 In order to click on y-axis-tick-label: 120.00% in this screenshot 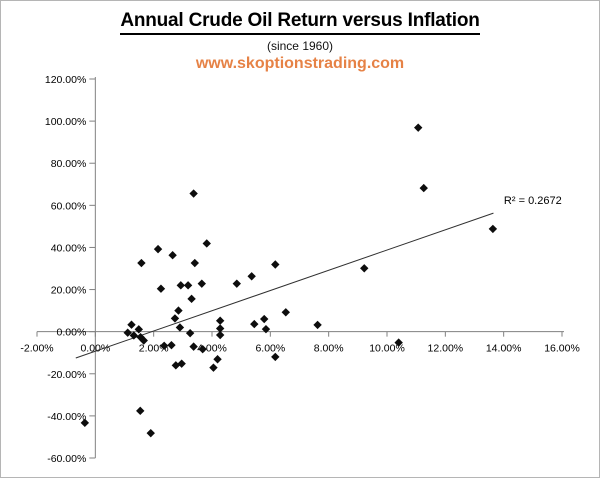, I will do `click(65, 80)`.